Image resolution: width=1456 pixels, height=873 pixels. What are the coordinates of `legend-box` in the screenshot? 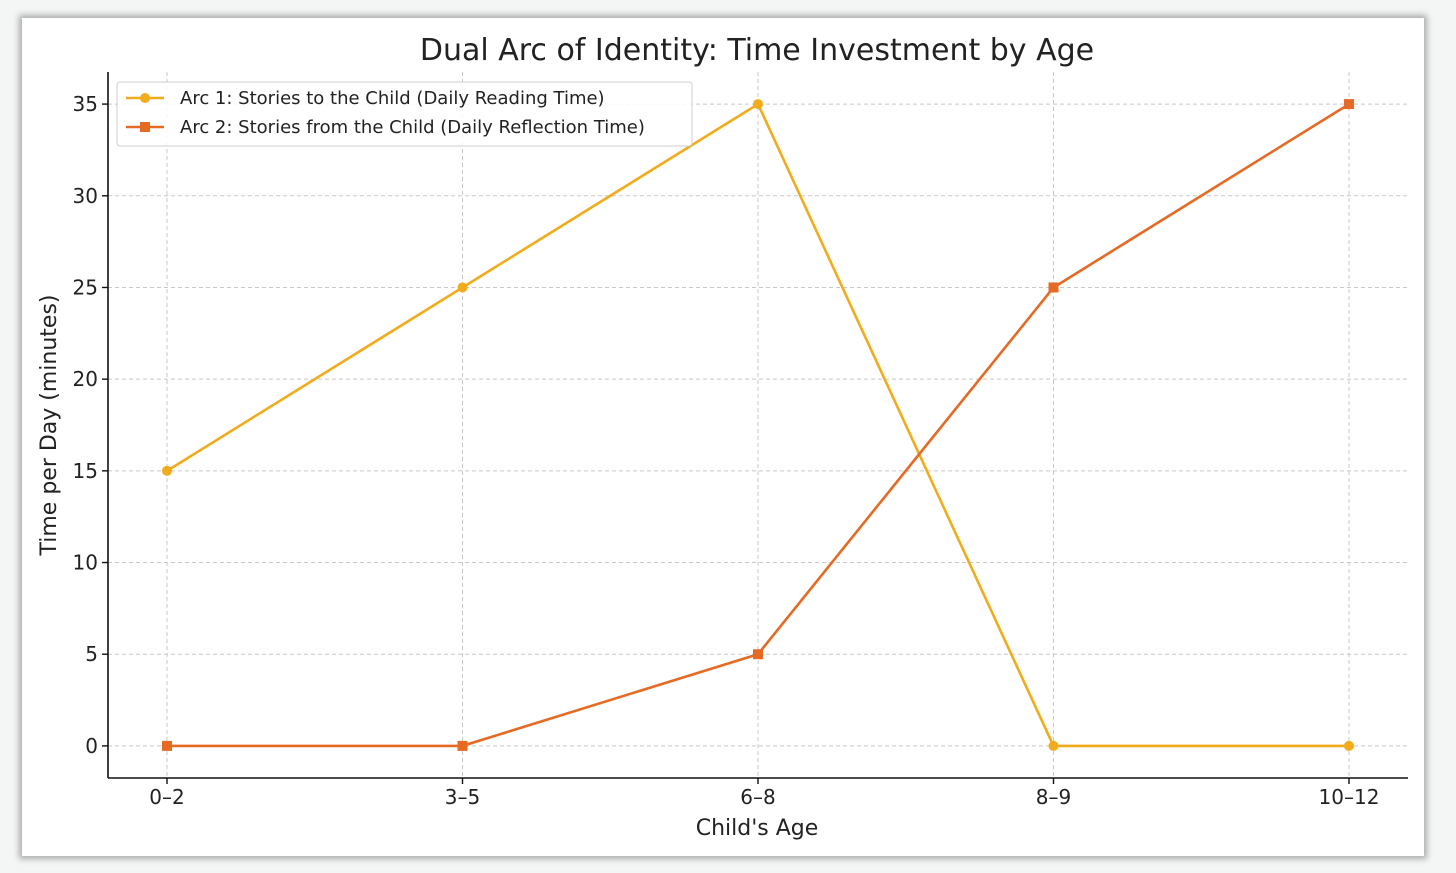 It's located at (404, 114).